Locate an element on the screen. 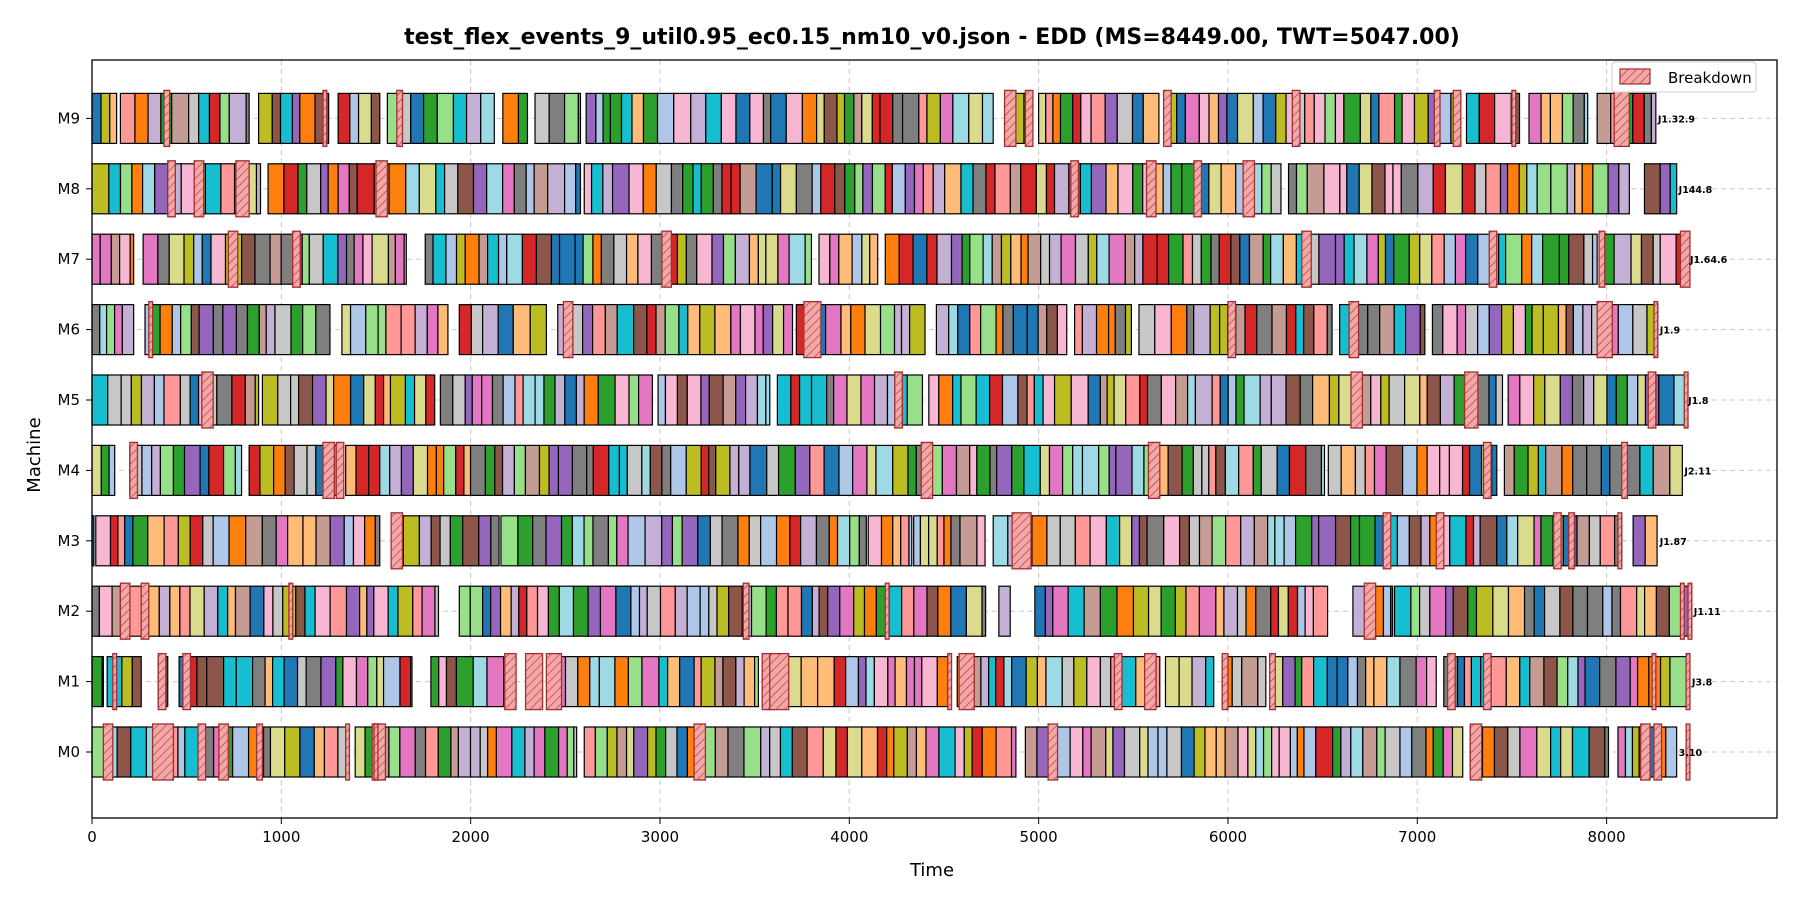  x-tick-label: 8000 is located at coordinates (1607, 837).